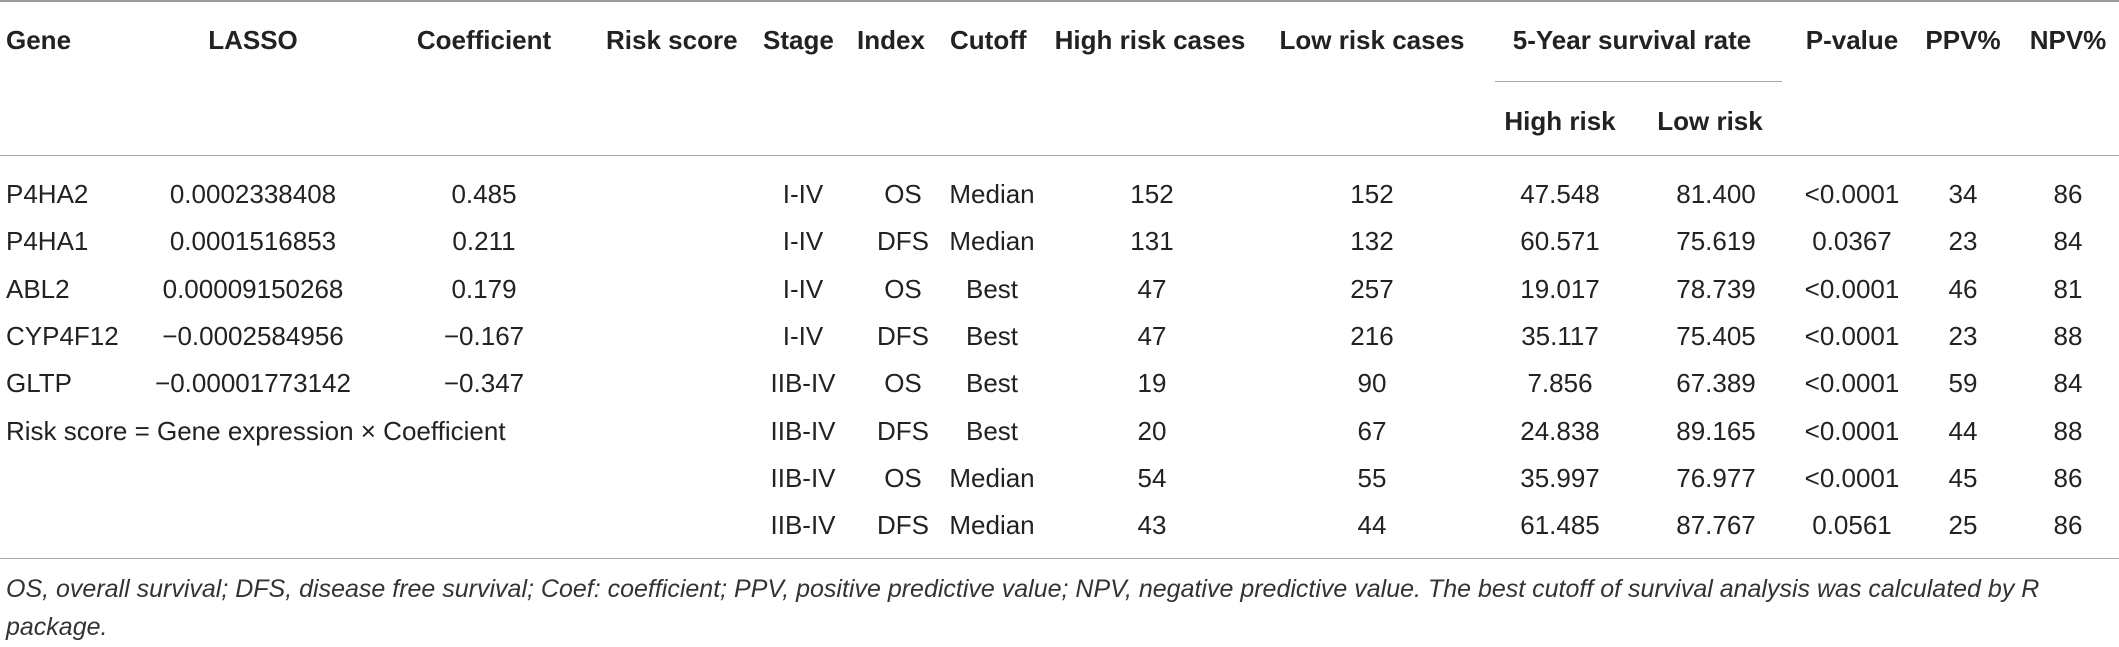 This screenshot has width=2119, height=647. I want to click on ppv-cell: 44, so click(1963, 430).